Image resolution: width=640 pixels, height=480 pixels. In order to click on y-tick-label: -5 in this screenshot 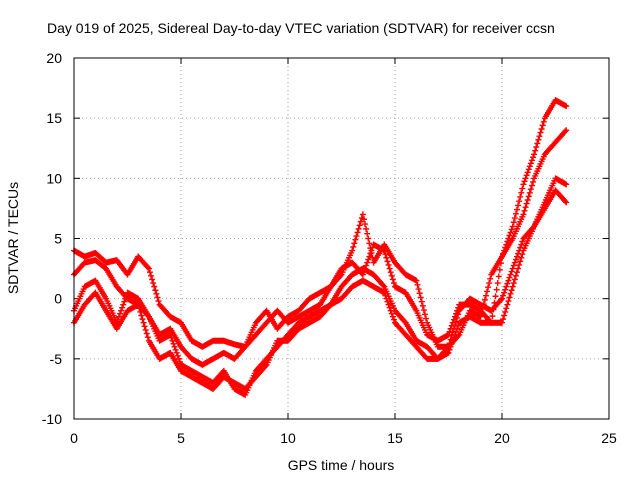, I will do `click(56, 359)`.